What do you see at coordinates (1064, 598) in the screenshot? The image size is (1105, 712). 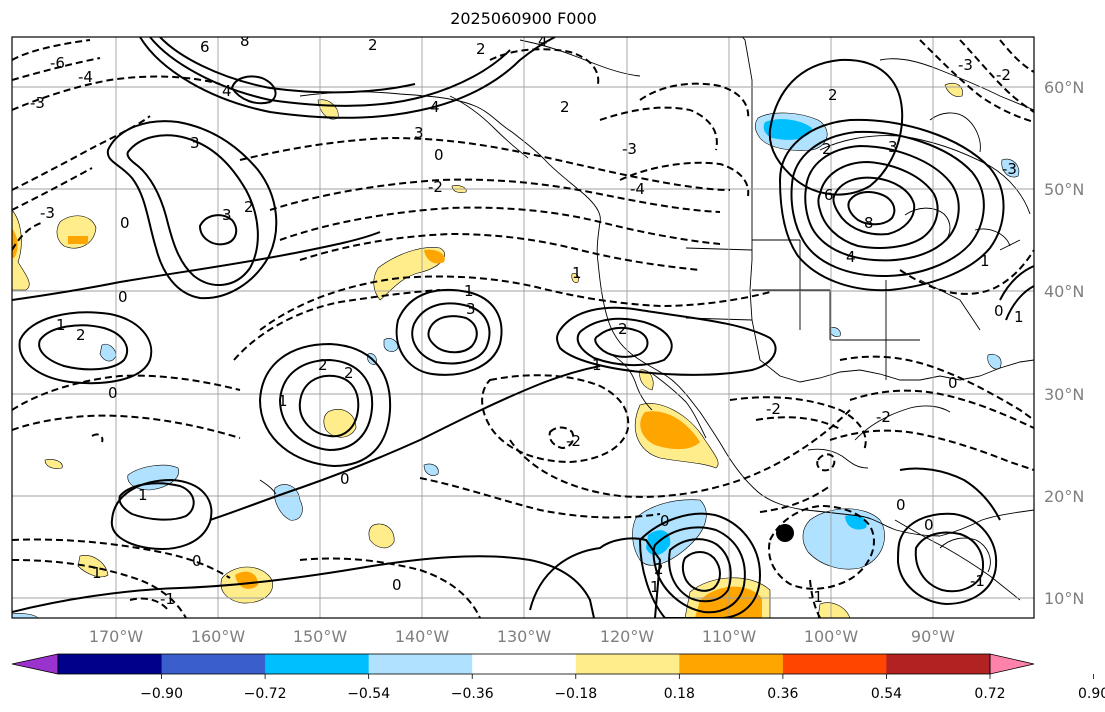 I see `lat-label: 10°N` at bounding box center [1064, 598].